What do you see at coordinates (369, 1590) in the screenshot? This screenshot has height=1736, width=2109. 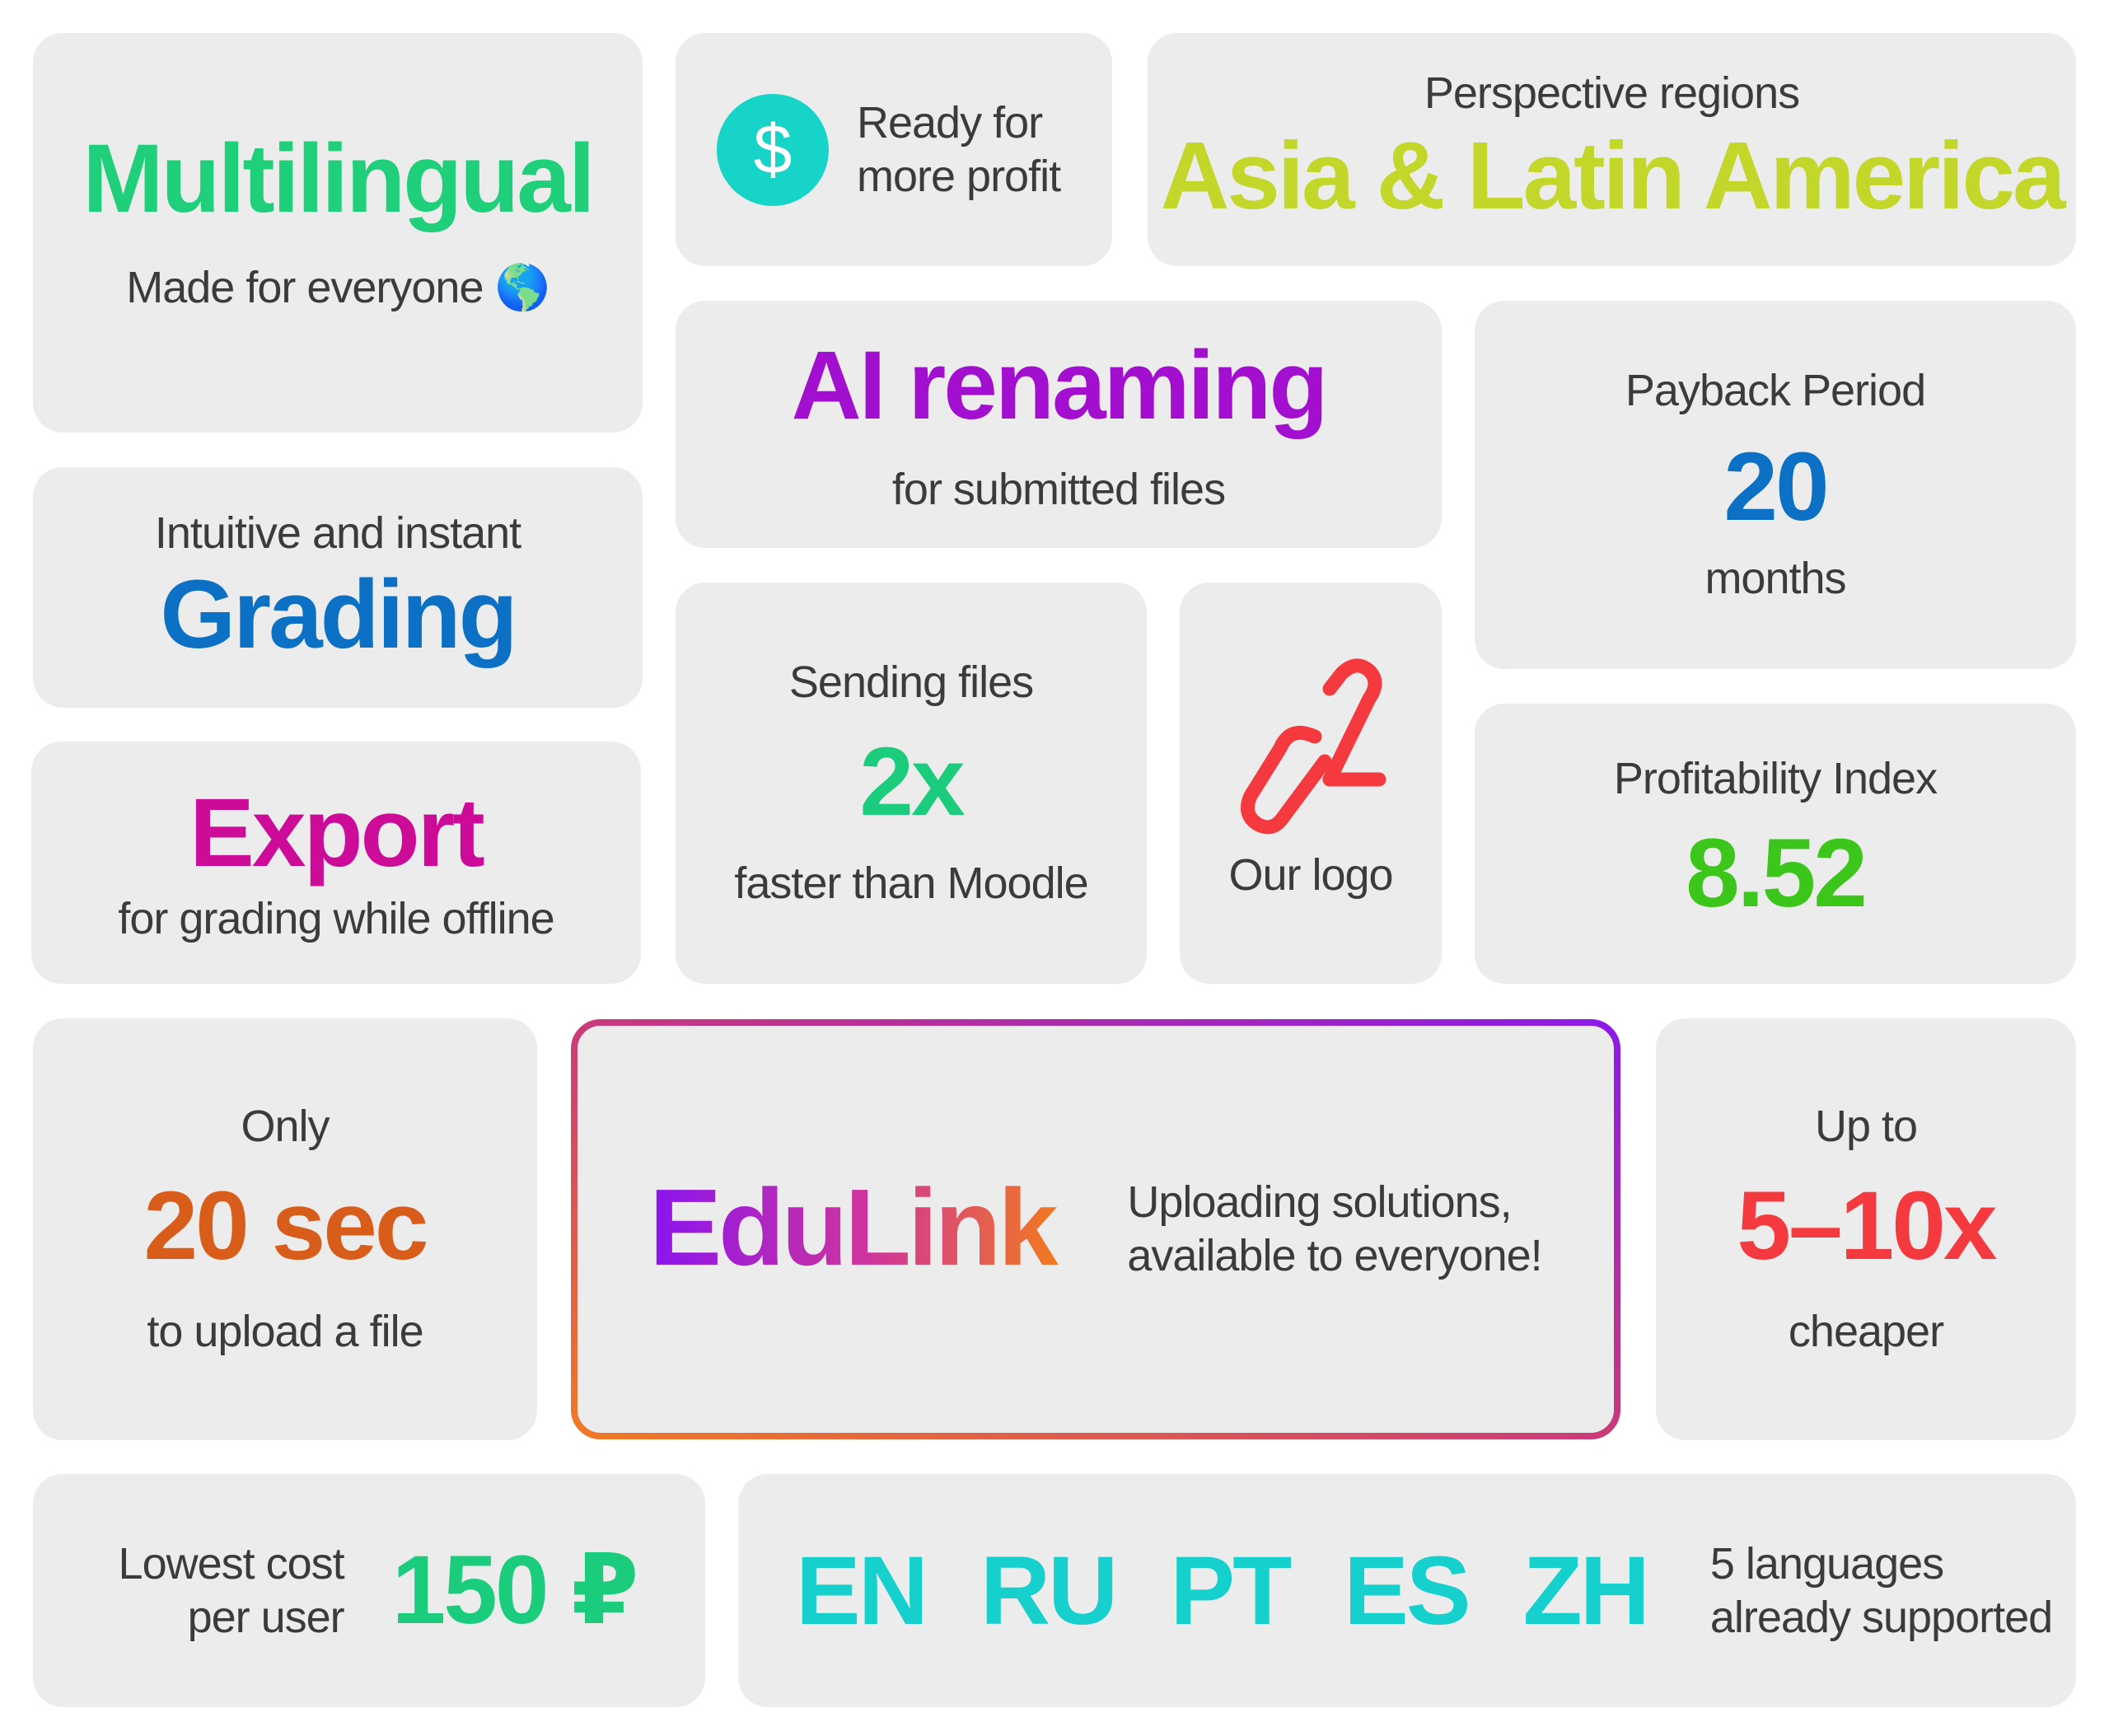 I see `lowest-cost-card: Lowest cost per user 150 ₽` at bounding box center [369, 1590].